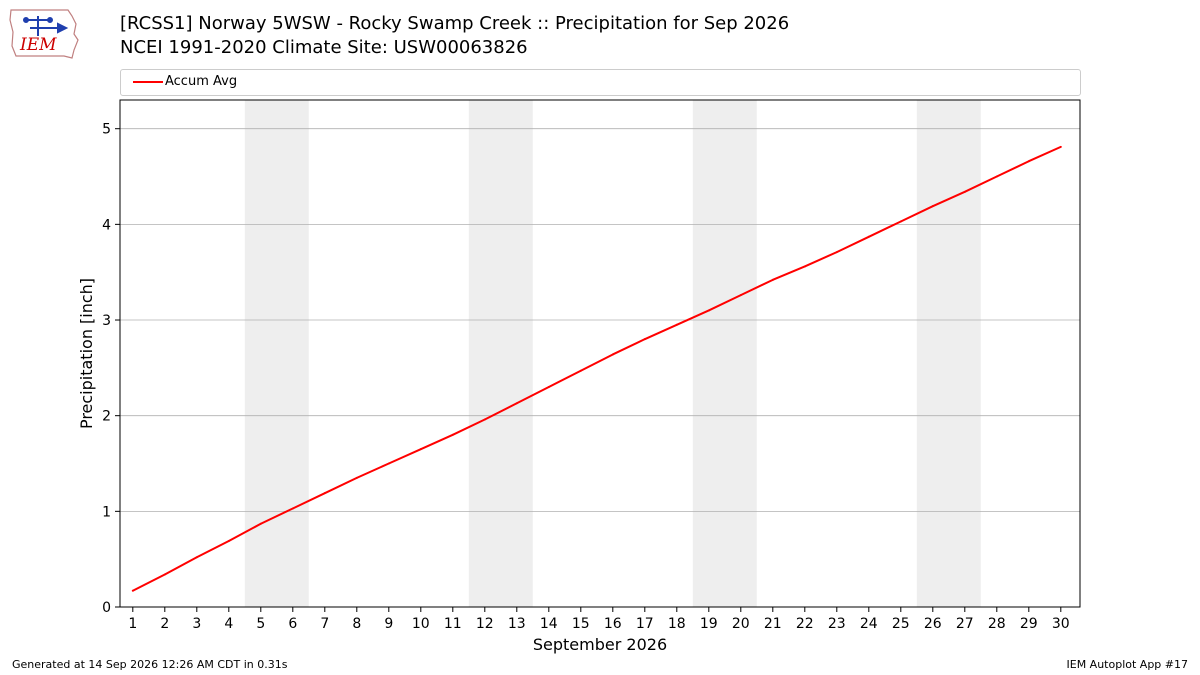 The width and height of the screenshot is (1200, 675). What do you see at coordinates (965, 624) in the screenshot?
I see `x-tick-label-27: 27` at bounding box center [965, 624].